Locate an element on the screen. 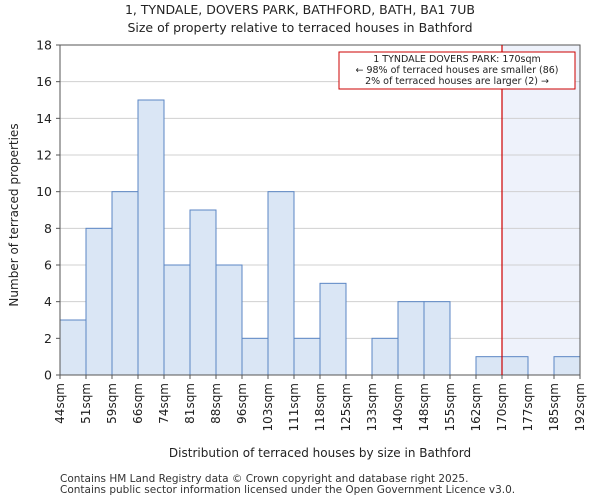  x-tick-label: 88sqm is located at coordinates (216, 403).